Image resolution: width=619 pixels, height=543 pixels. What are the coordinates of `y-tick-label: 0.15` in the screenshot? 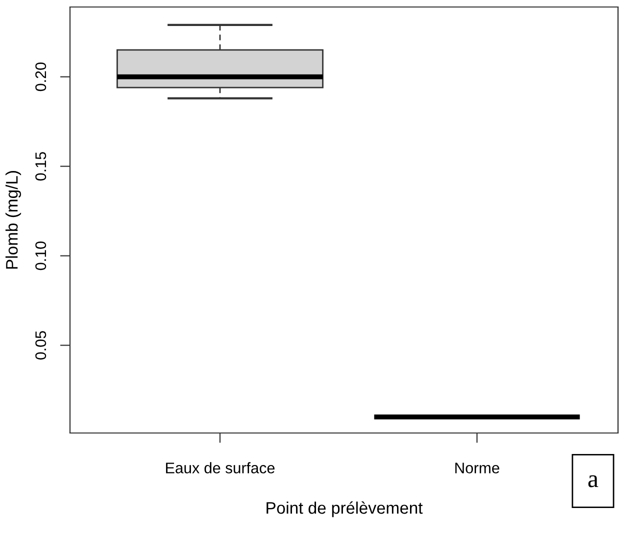 It's located at (40, 166).